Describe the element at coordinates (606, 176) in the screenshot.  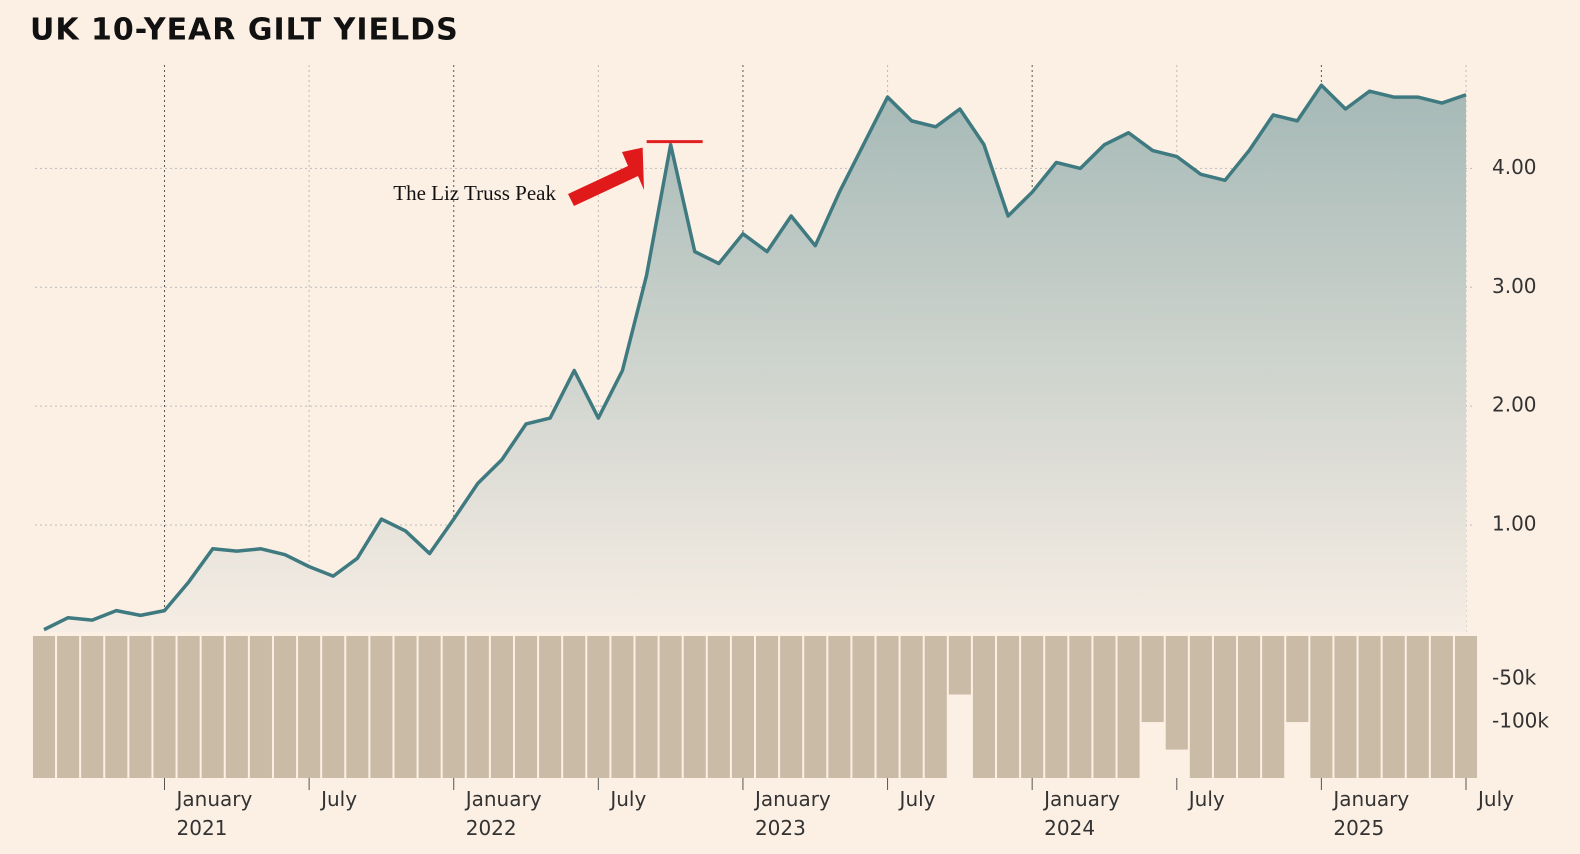
I see `annotation-arrow` at that location.